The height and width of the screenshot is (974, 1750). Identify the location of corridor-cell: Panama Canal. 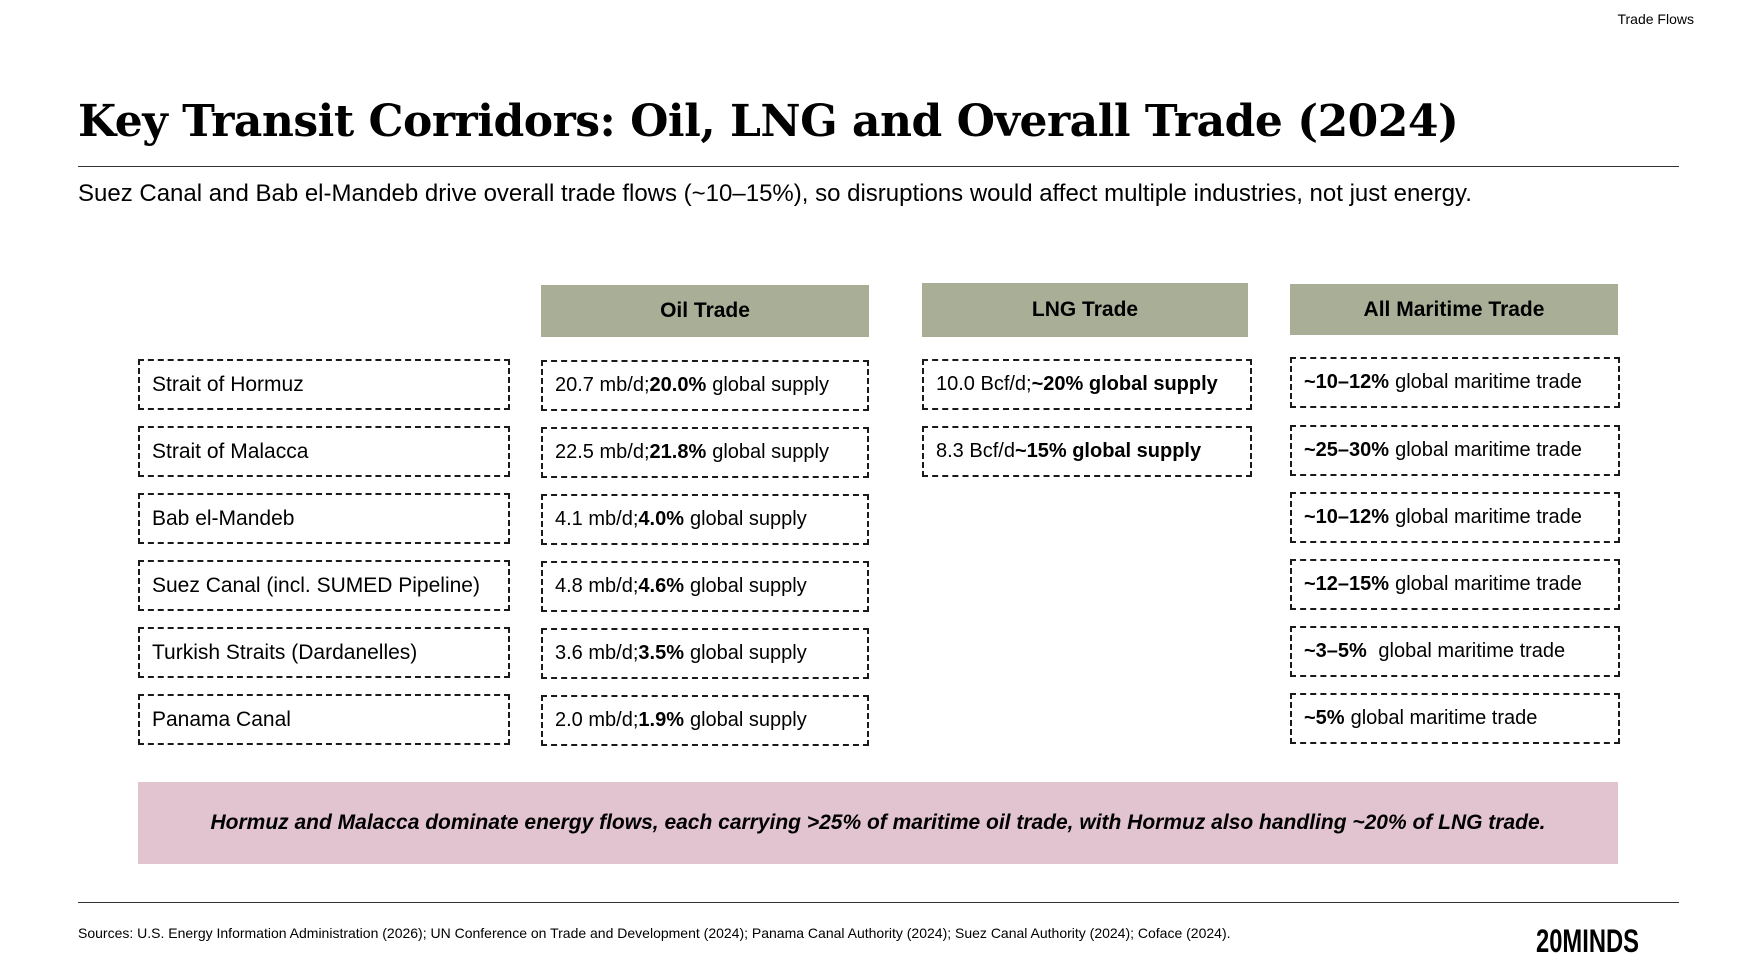
(324, 719).